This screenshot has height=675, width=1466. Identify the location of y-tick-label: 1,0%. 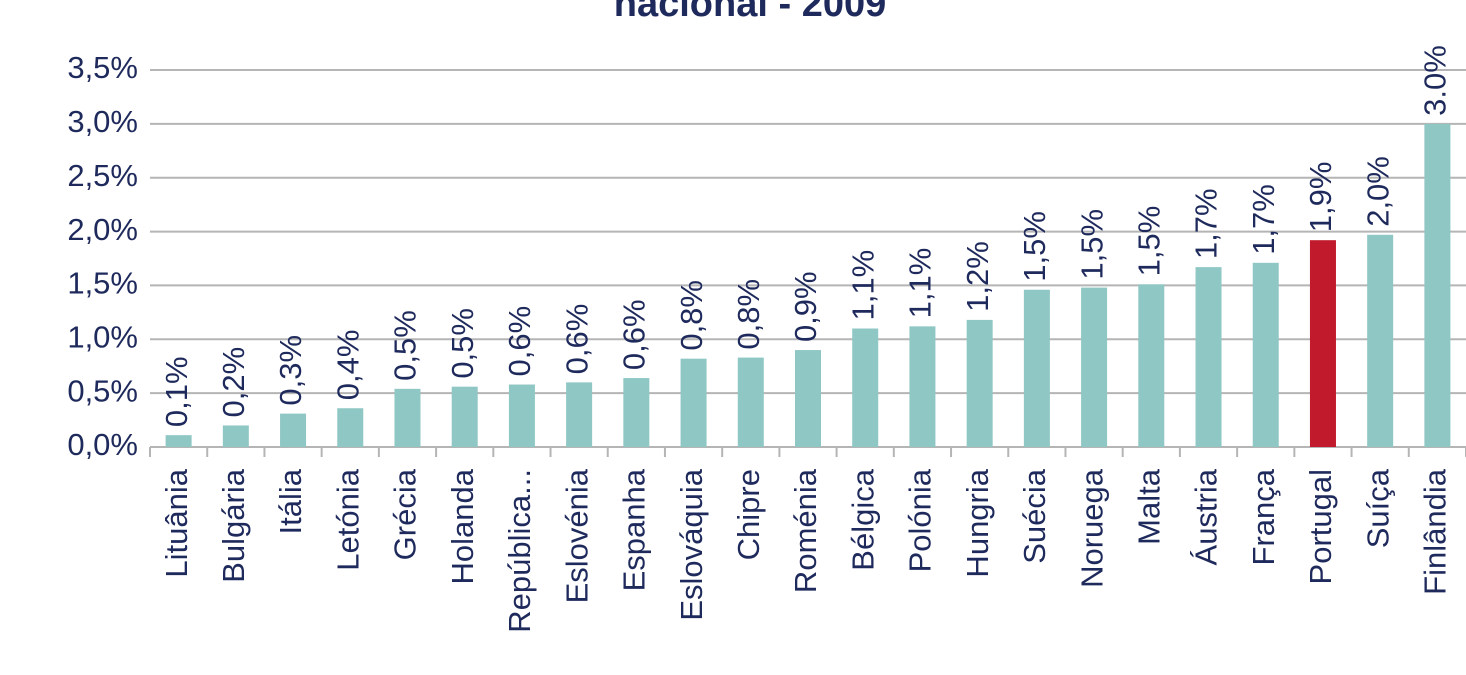
(102, 336).